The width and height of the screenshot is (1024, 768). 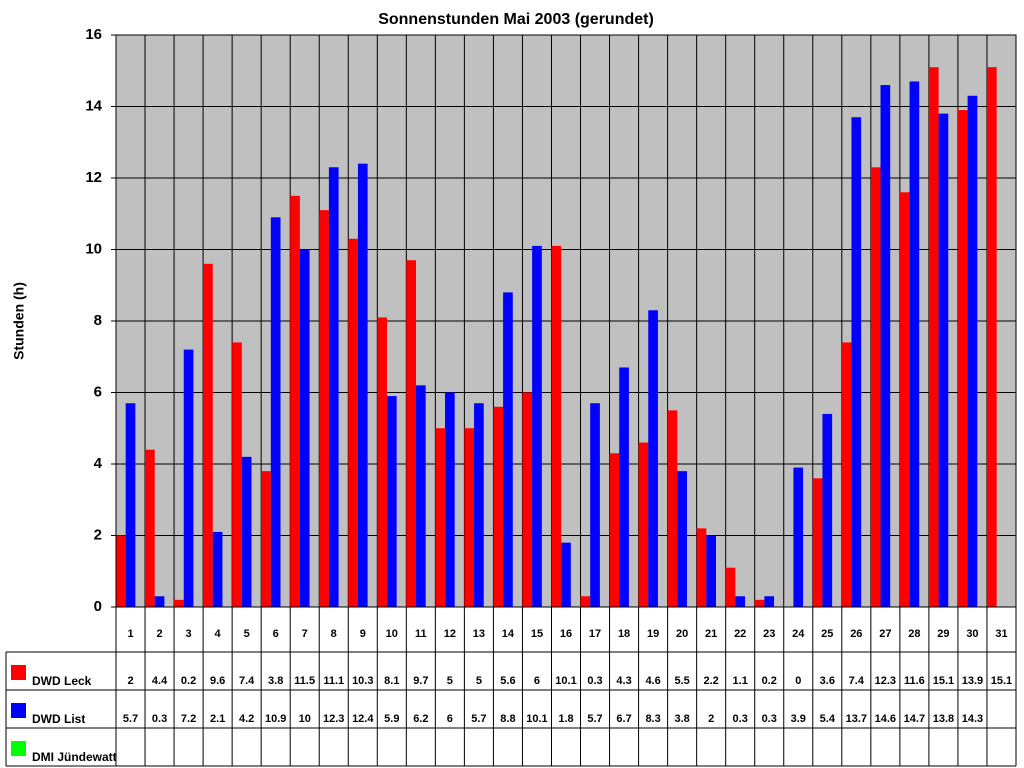 I want to click on table-value: 11.1, so click(x=333, y=681).